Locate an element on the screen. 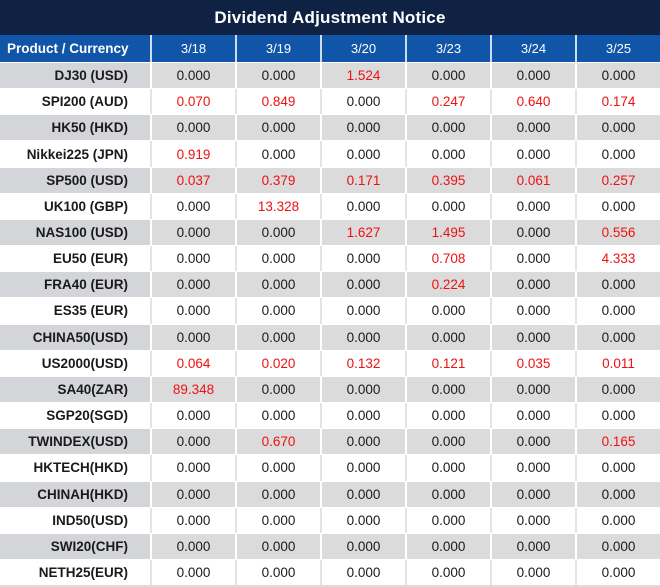 The height and width of the screenshot is (587, 660). product-cell: HKTECH(HKD) is located at coordinates (75, 468).